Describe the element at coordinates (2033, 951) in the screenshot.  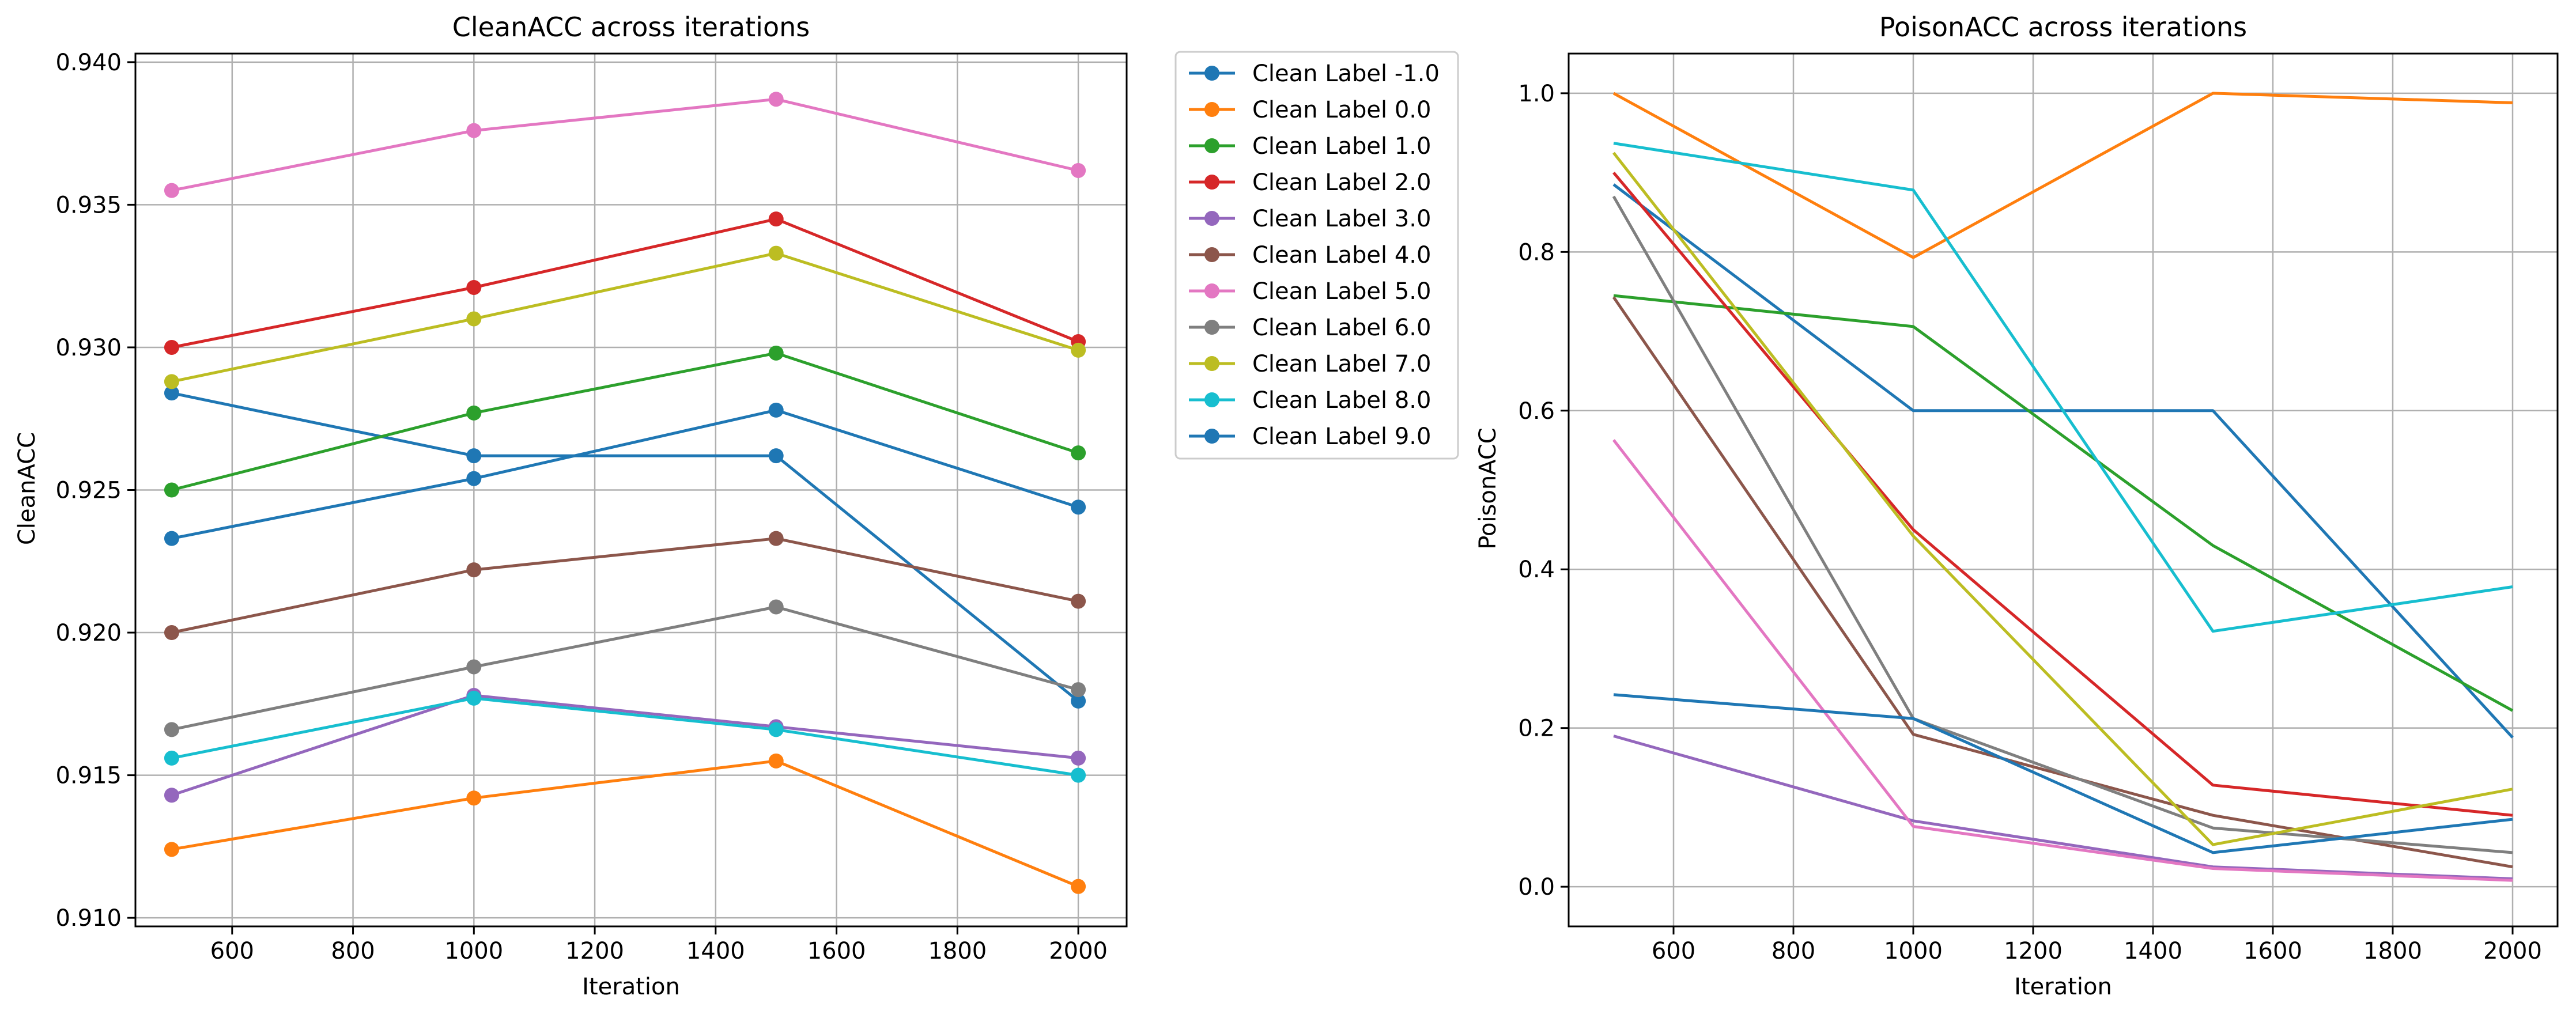
I see `x-tick-label: 1200` at that location.